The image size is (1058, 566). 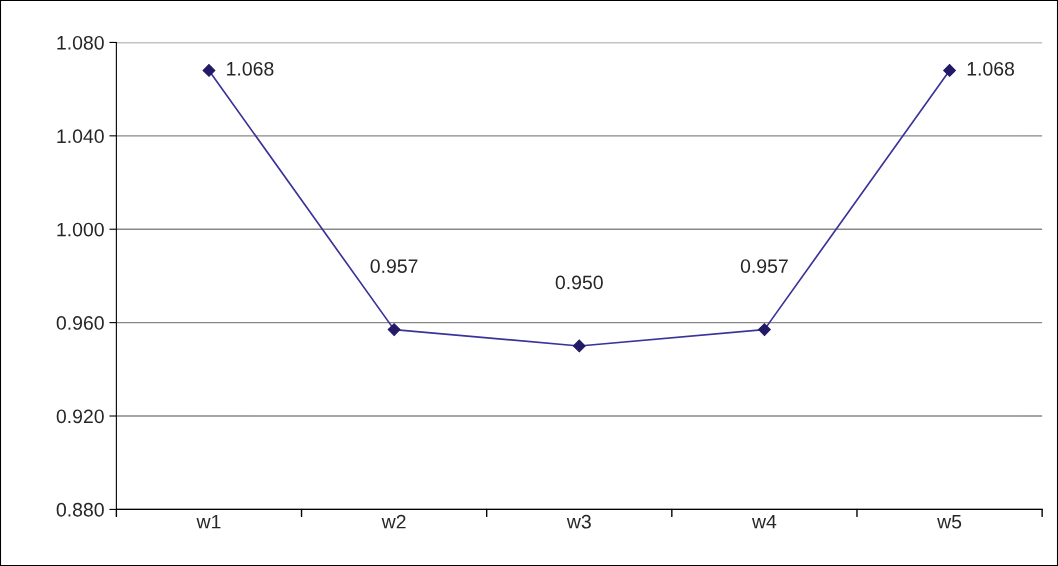 What do you see at coordinates (80, 509) in the screenshot?
I see `y-tick-label: 0.880` at bounding box center [80, 509].